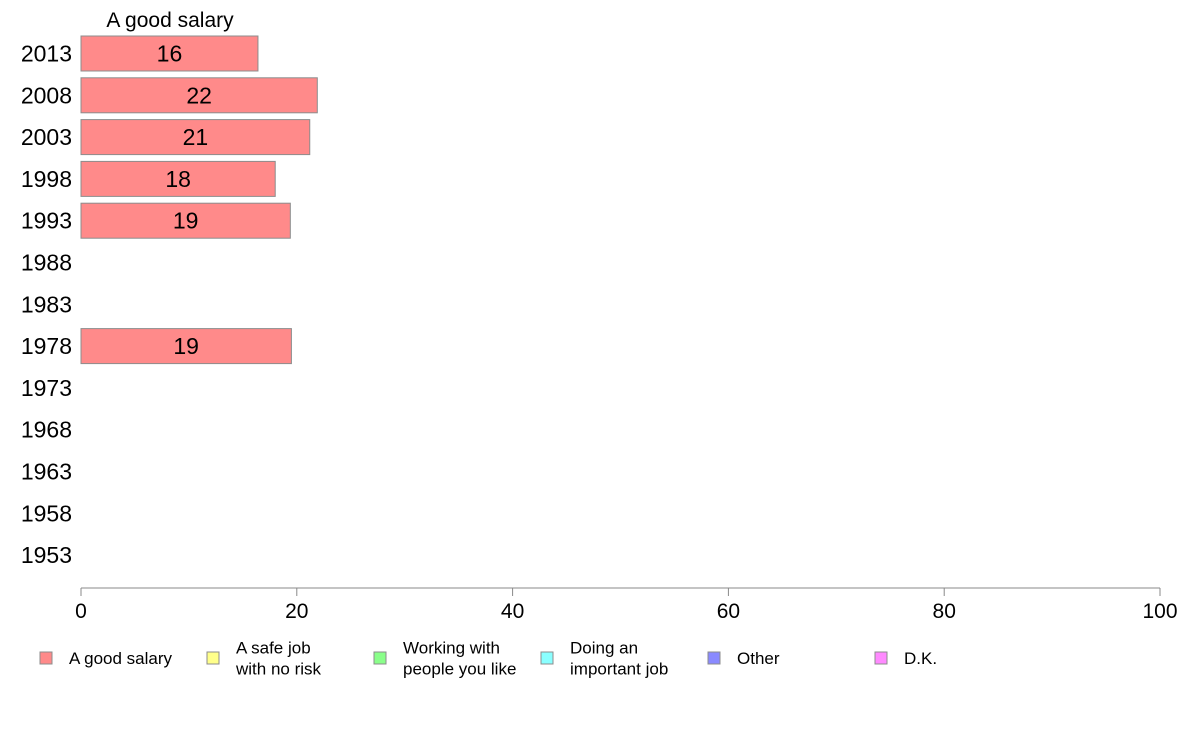 Image resolution: width=1188 pixels, height=736 pixels. I want to click on bar-value-label: 16, so click(170, 54).